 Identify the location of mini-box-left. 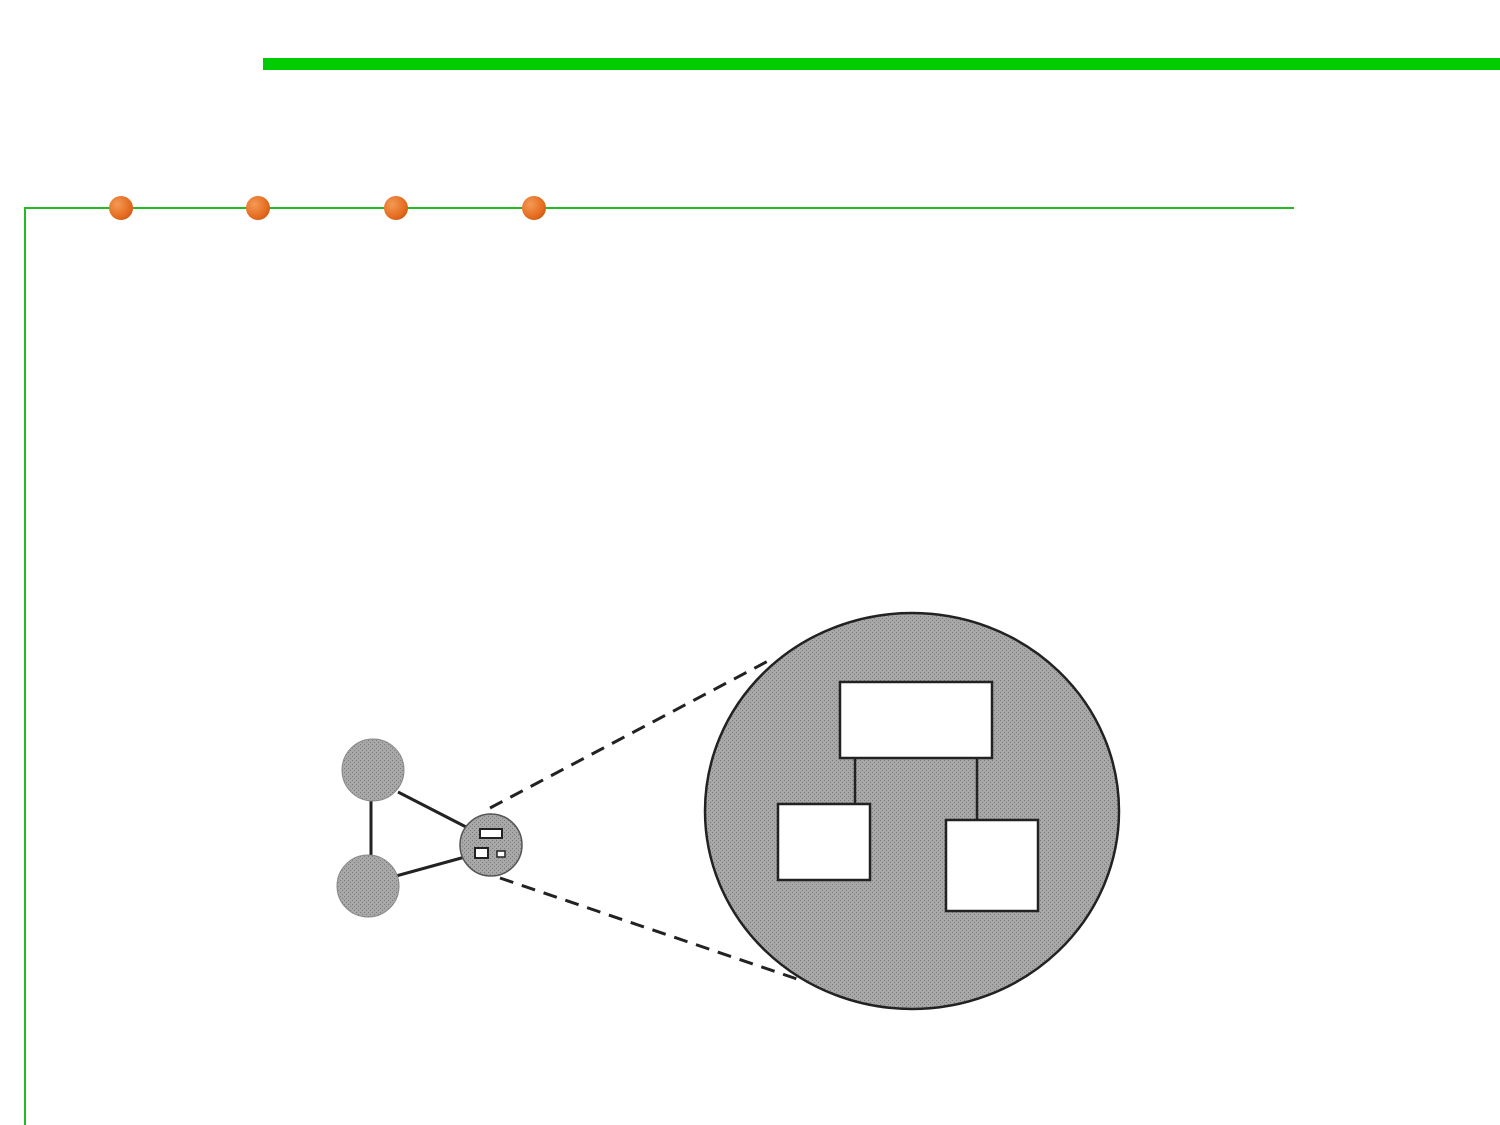
(481, 853).